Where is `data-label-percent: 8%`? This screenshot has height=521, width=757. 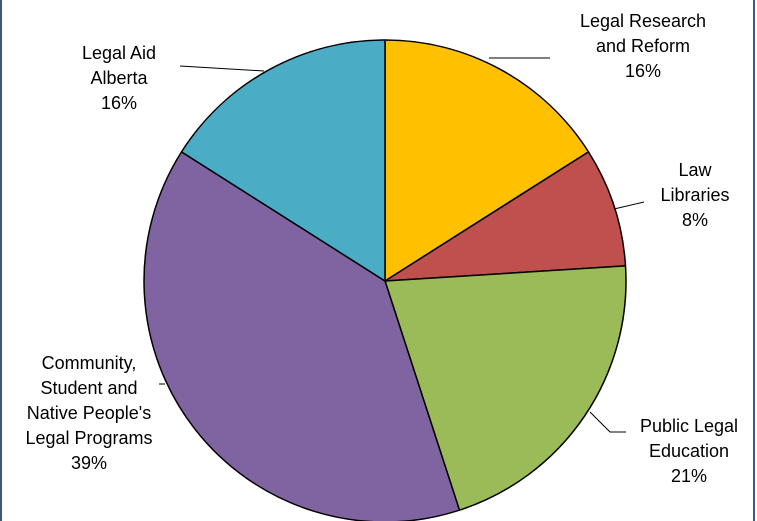 data-label-percent: 8% is located at coordinates (695, 220).